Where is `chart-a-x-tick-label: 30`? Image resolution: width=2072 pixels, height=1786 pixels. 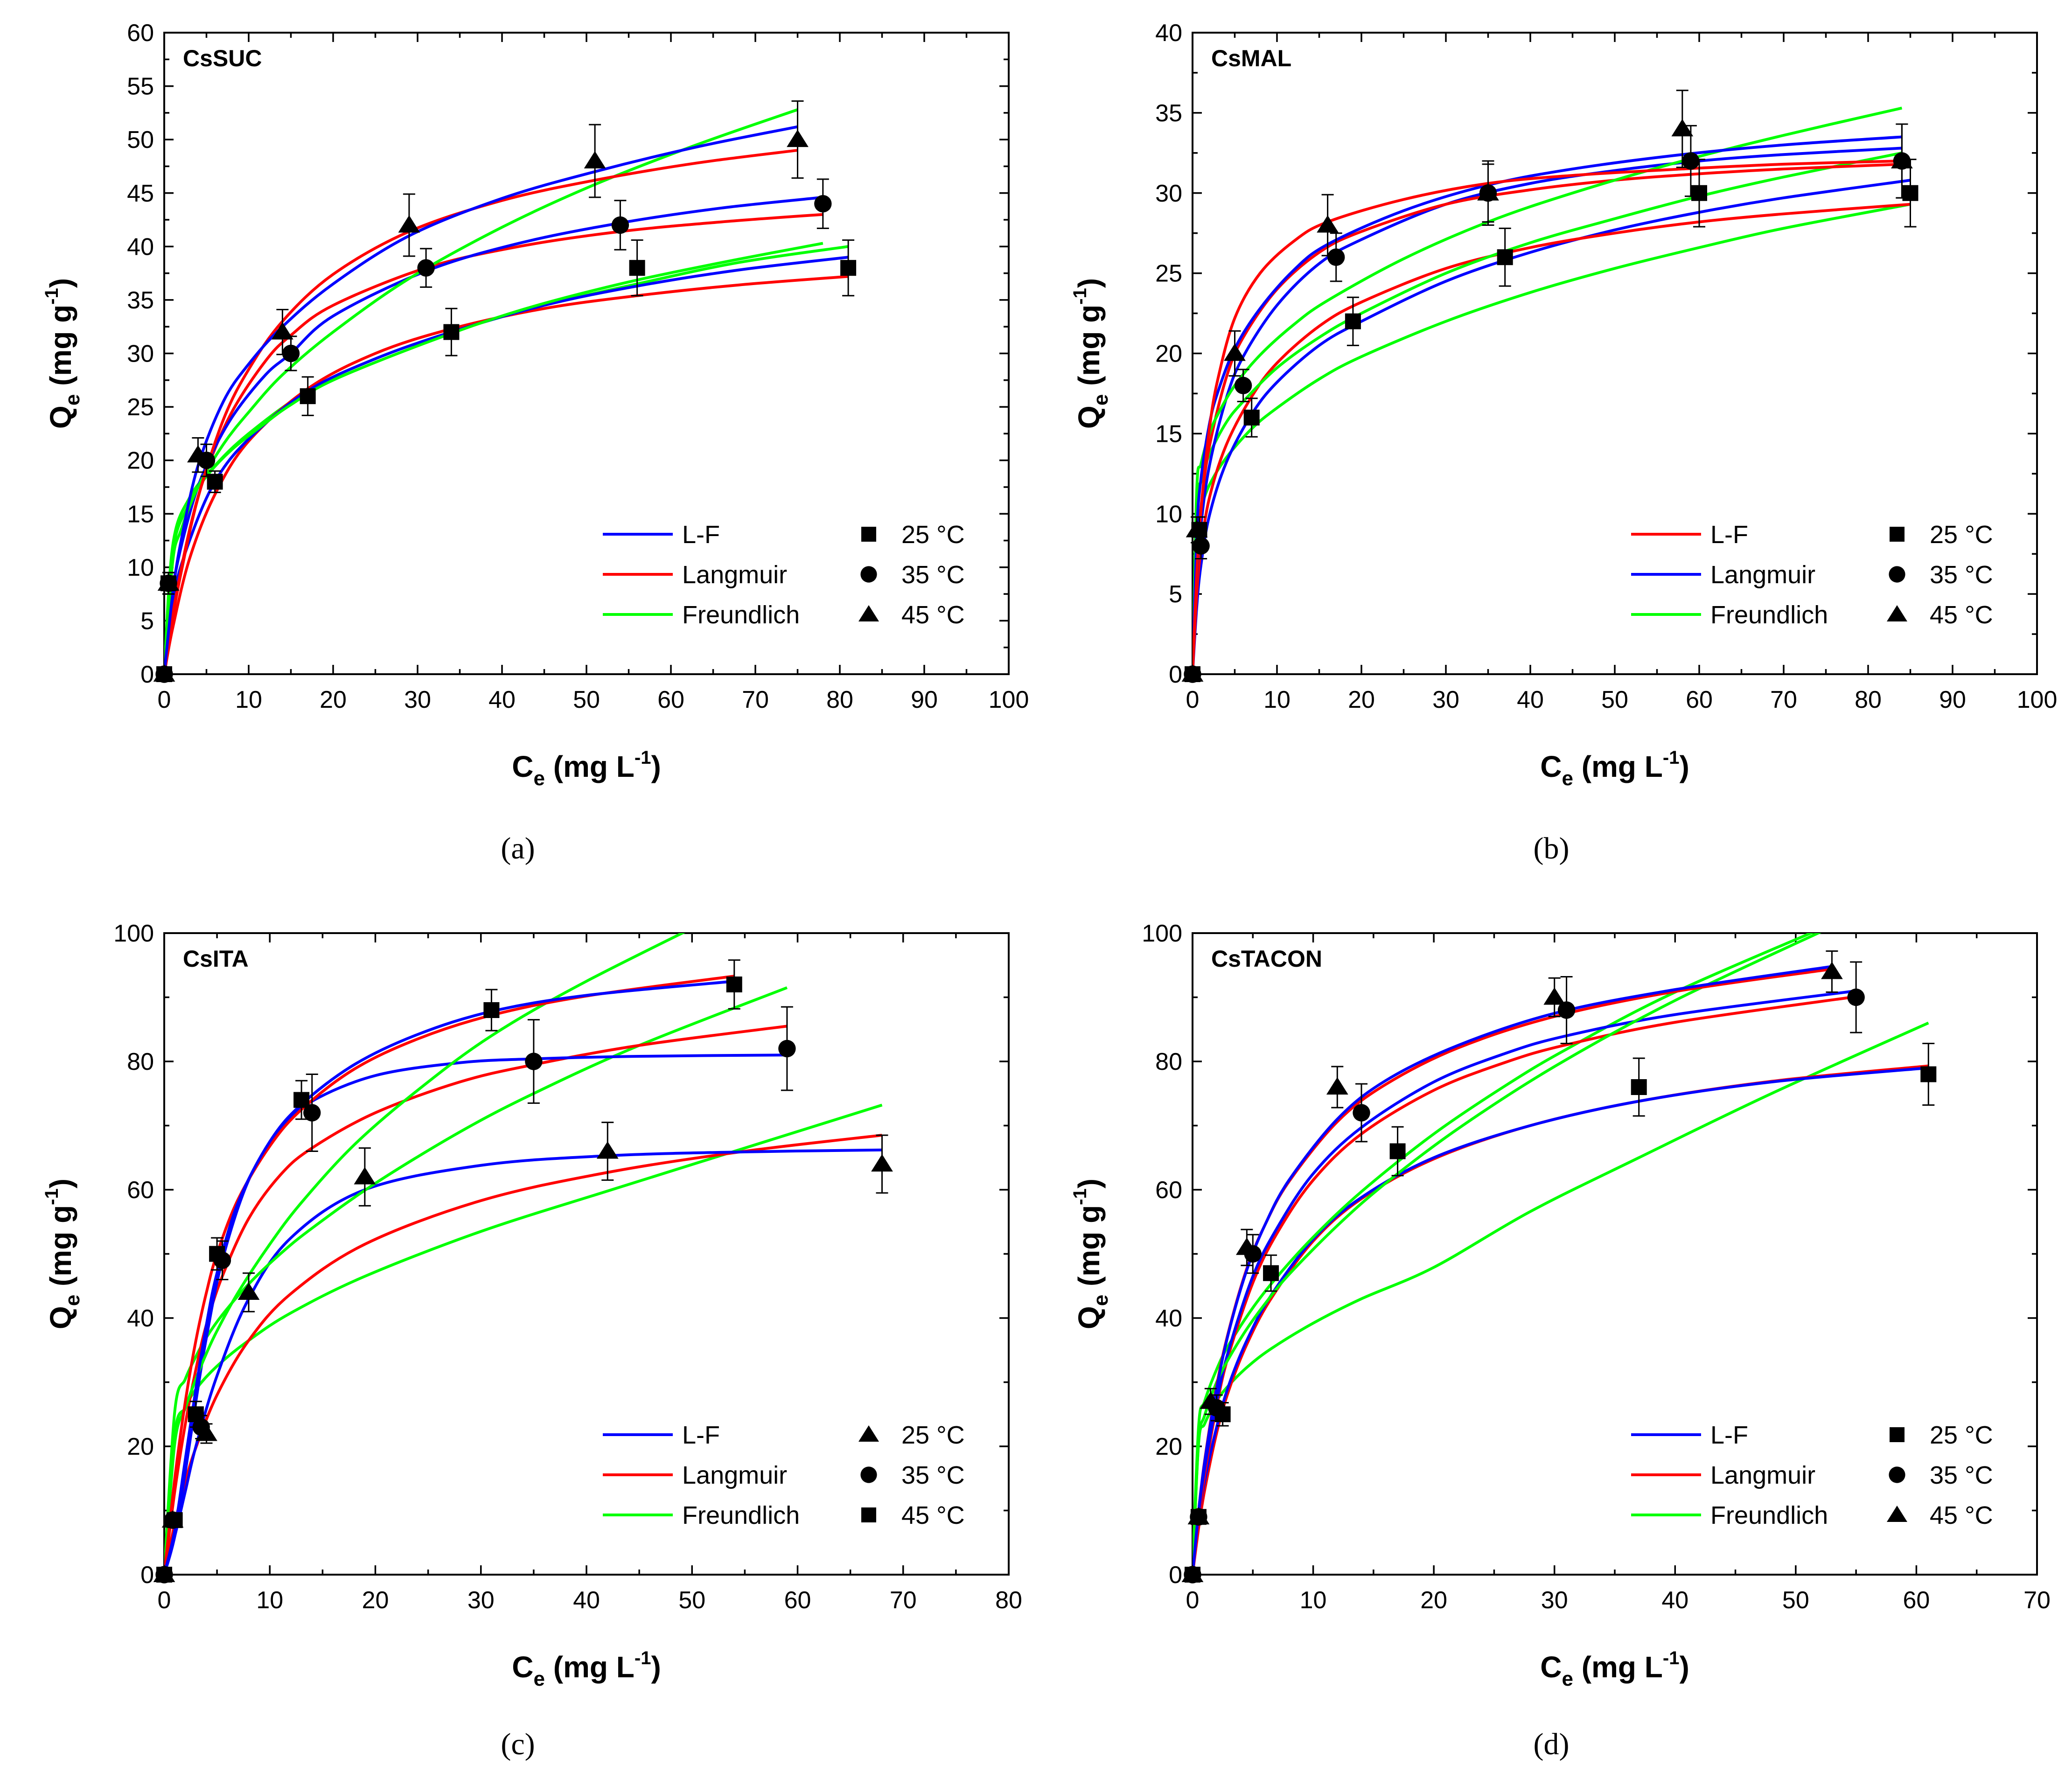 chart-a-x-tick-label: 30 is located at coordinates (417, 699).